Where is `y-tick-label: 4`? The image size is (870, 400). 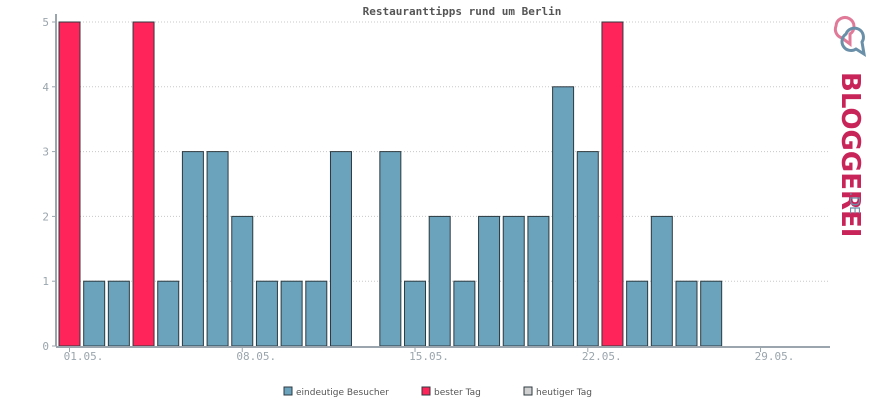
y-tick-label: 4 is located at coordinates (45, 87).